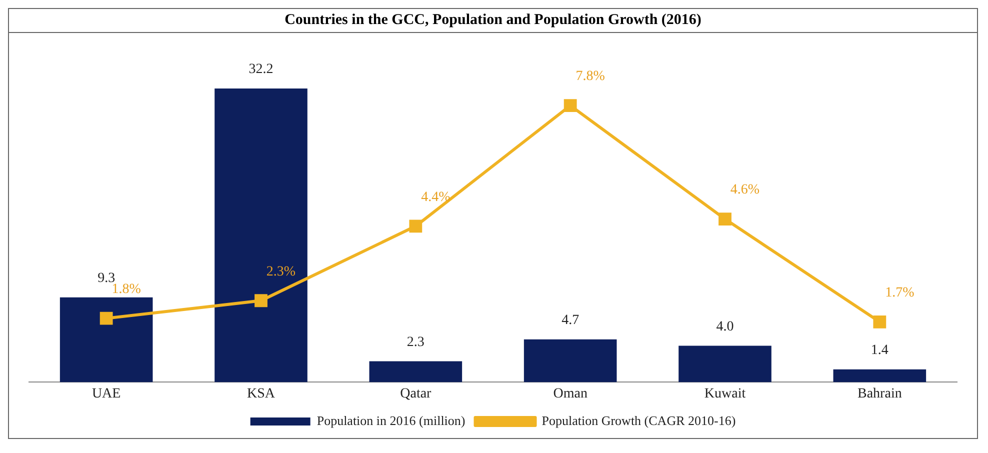  What do you see at coordinates (725, 394) in the screenshot?
I see `x-tick-label: Kuwait` at bounding box center [725, 394].